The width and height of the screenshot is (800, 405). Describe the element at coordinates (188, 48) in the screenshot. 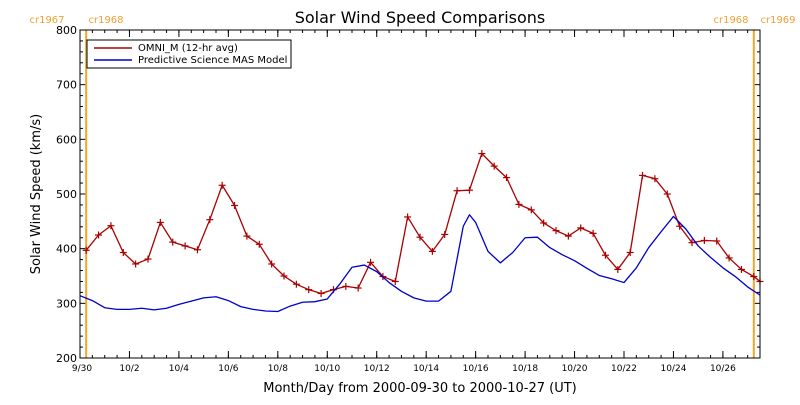

I see `legend-label-omni: OMNI_M (12-hr avg)` at that location.